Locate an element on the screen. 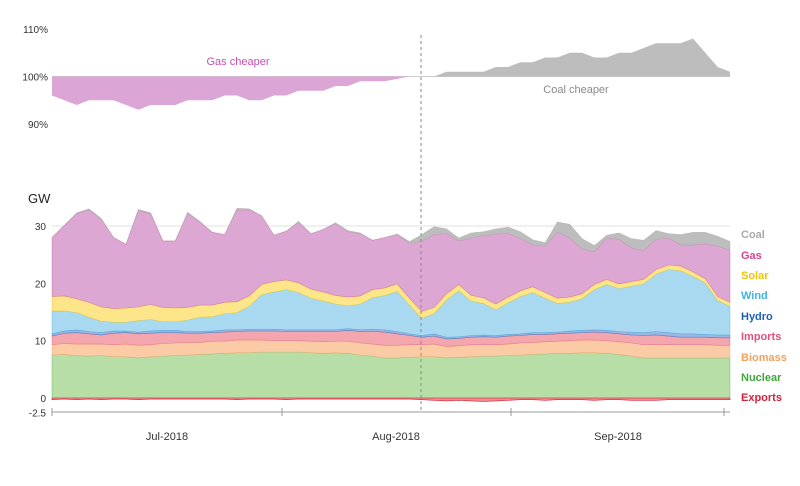  x-tick-label: Jul-2018 is located at coordinates (167, 437).